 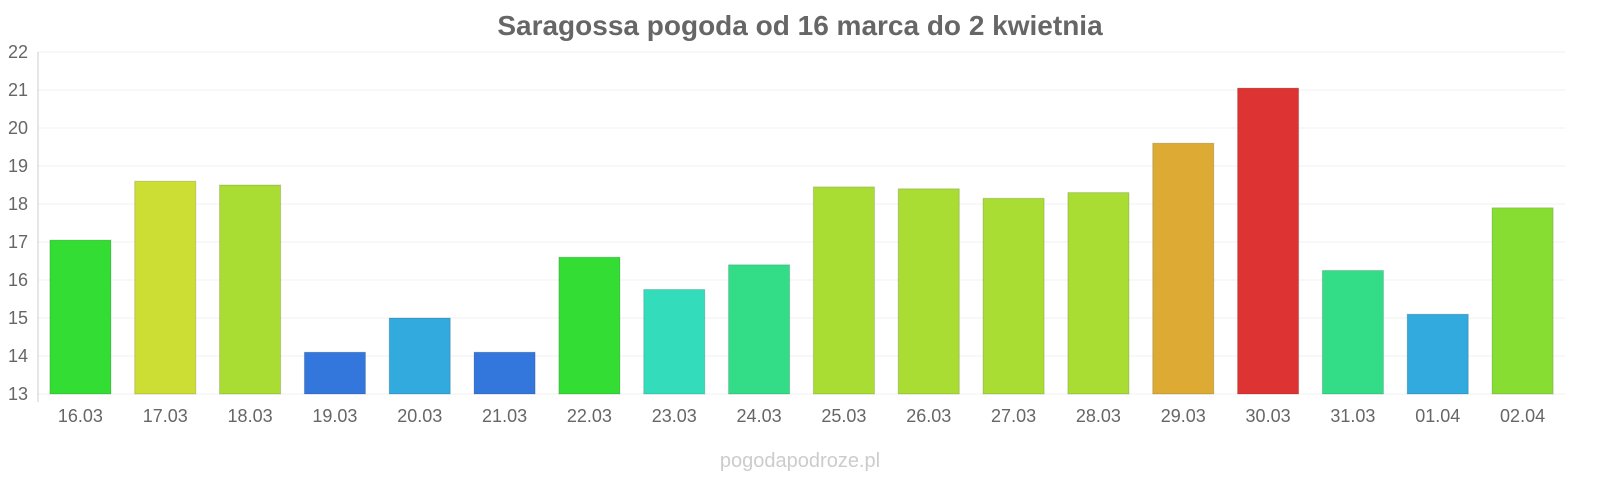 I want to click on x-tick-label: 02.04, so click(x=1522, y=416).